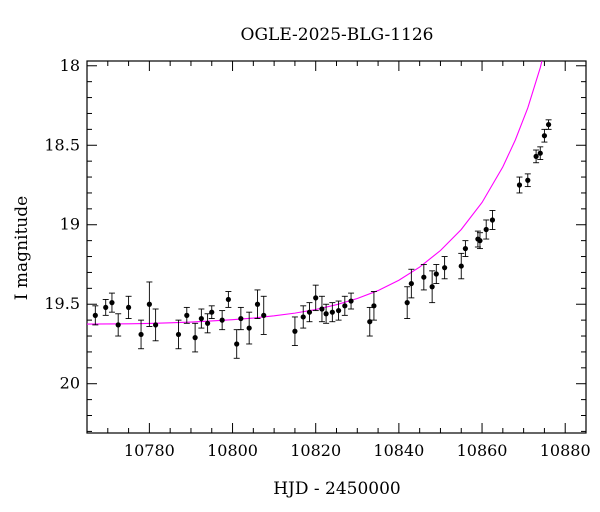  Describe the element at coordinates (70, 65) in the screenshot. I see `y-tick-label: 18` at that location.